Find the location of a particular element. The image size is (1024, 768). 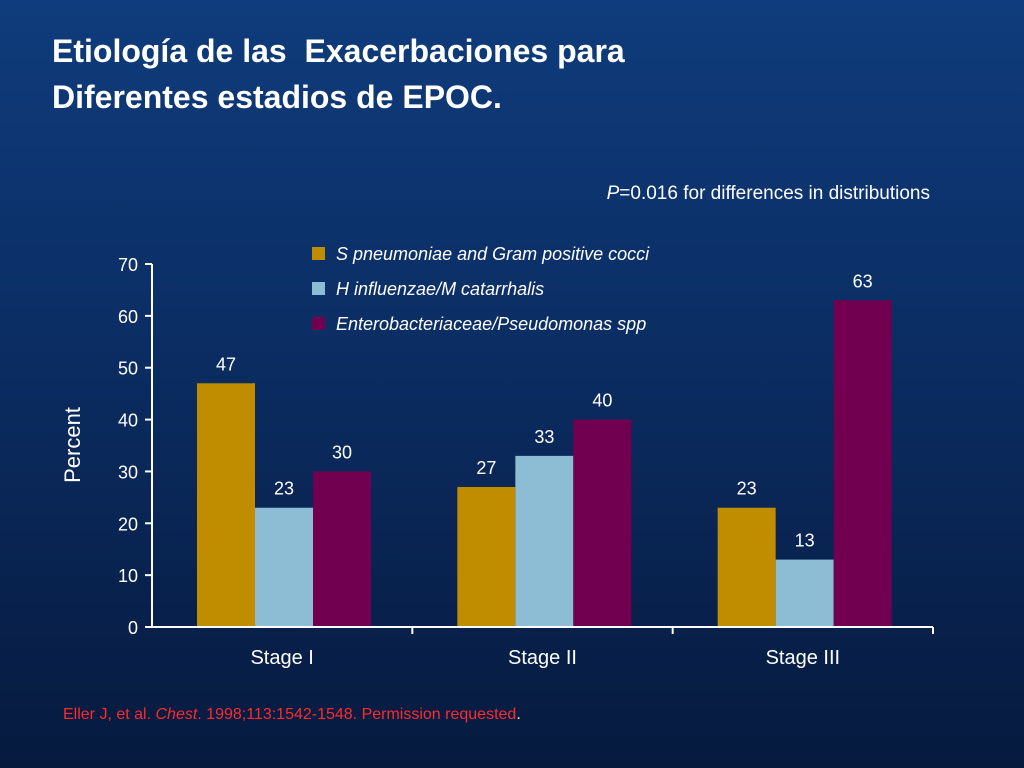

y-tick-label-30: 30 is located at coordinates (128, 472).